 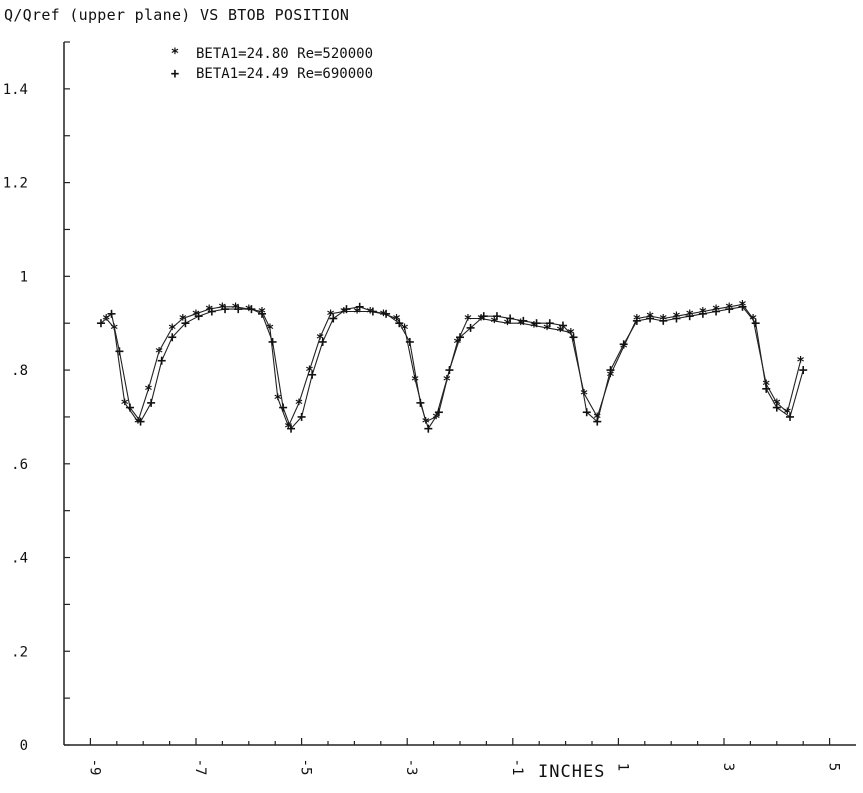 I want to click on y-tick-label: .6, so click(x=19, y=465).